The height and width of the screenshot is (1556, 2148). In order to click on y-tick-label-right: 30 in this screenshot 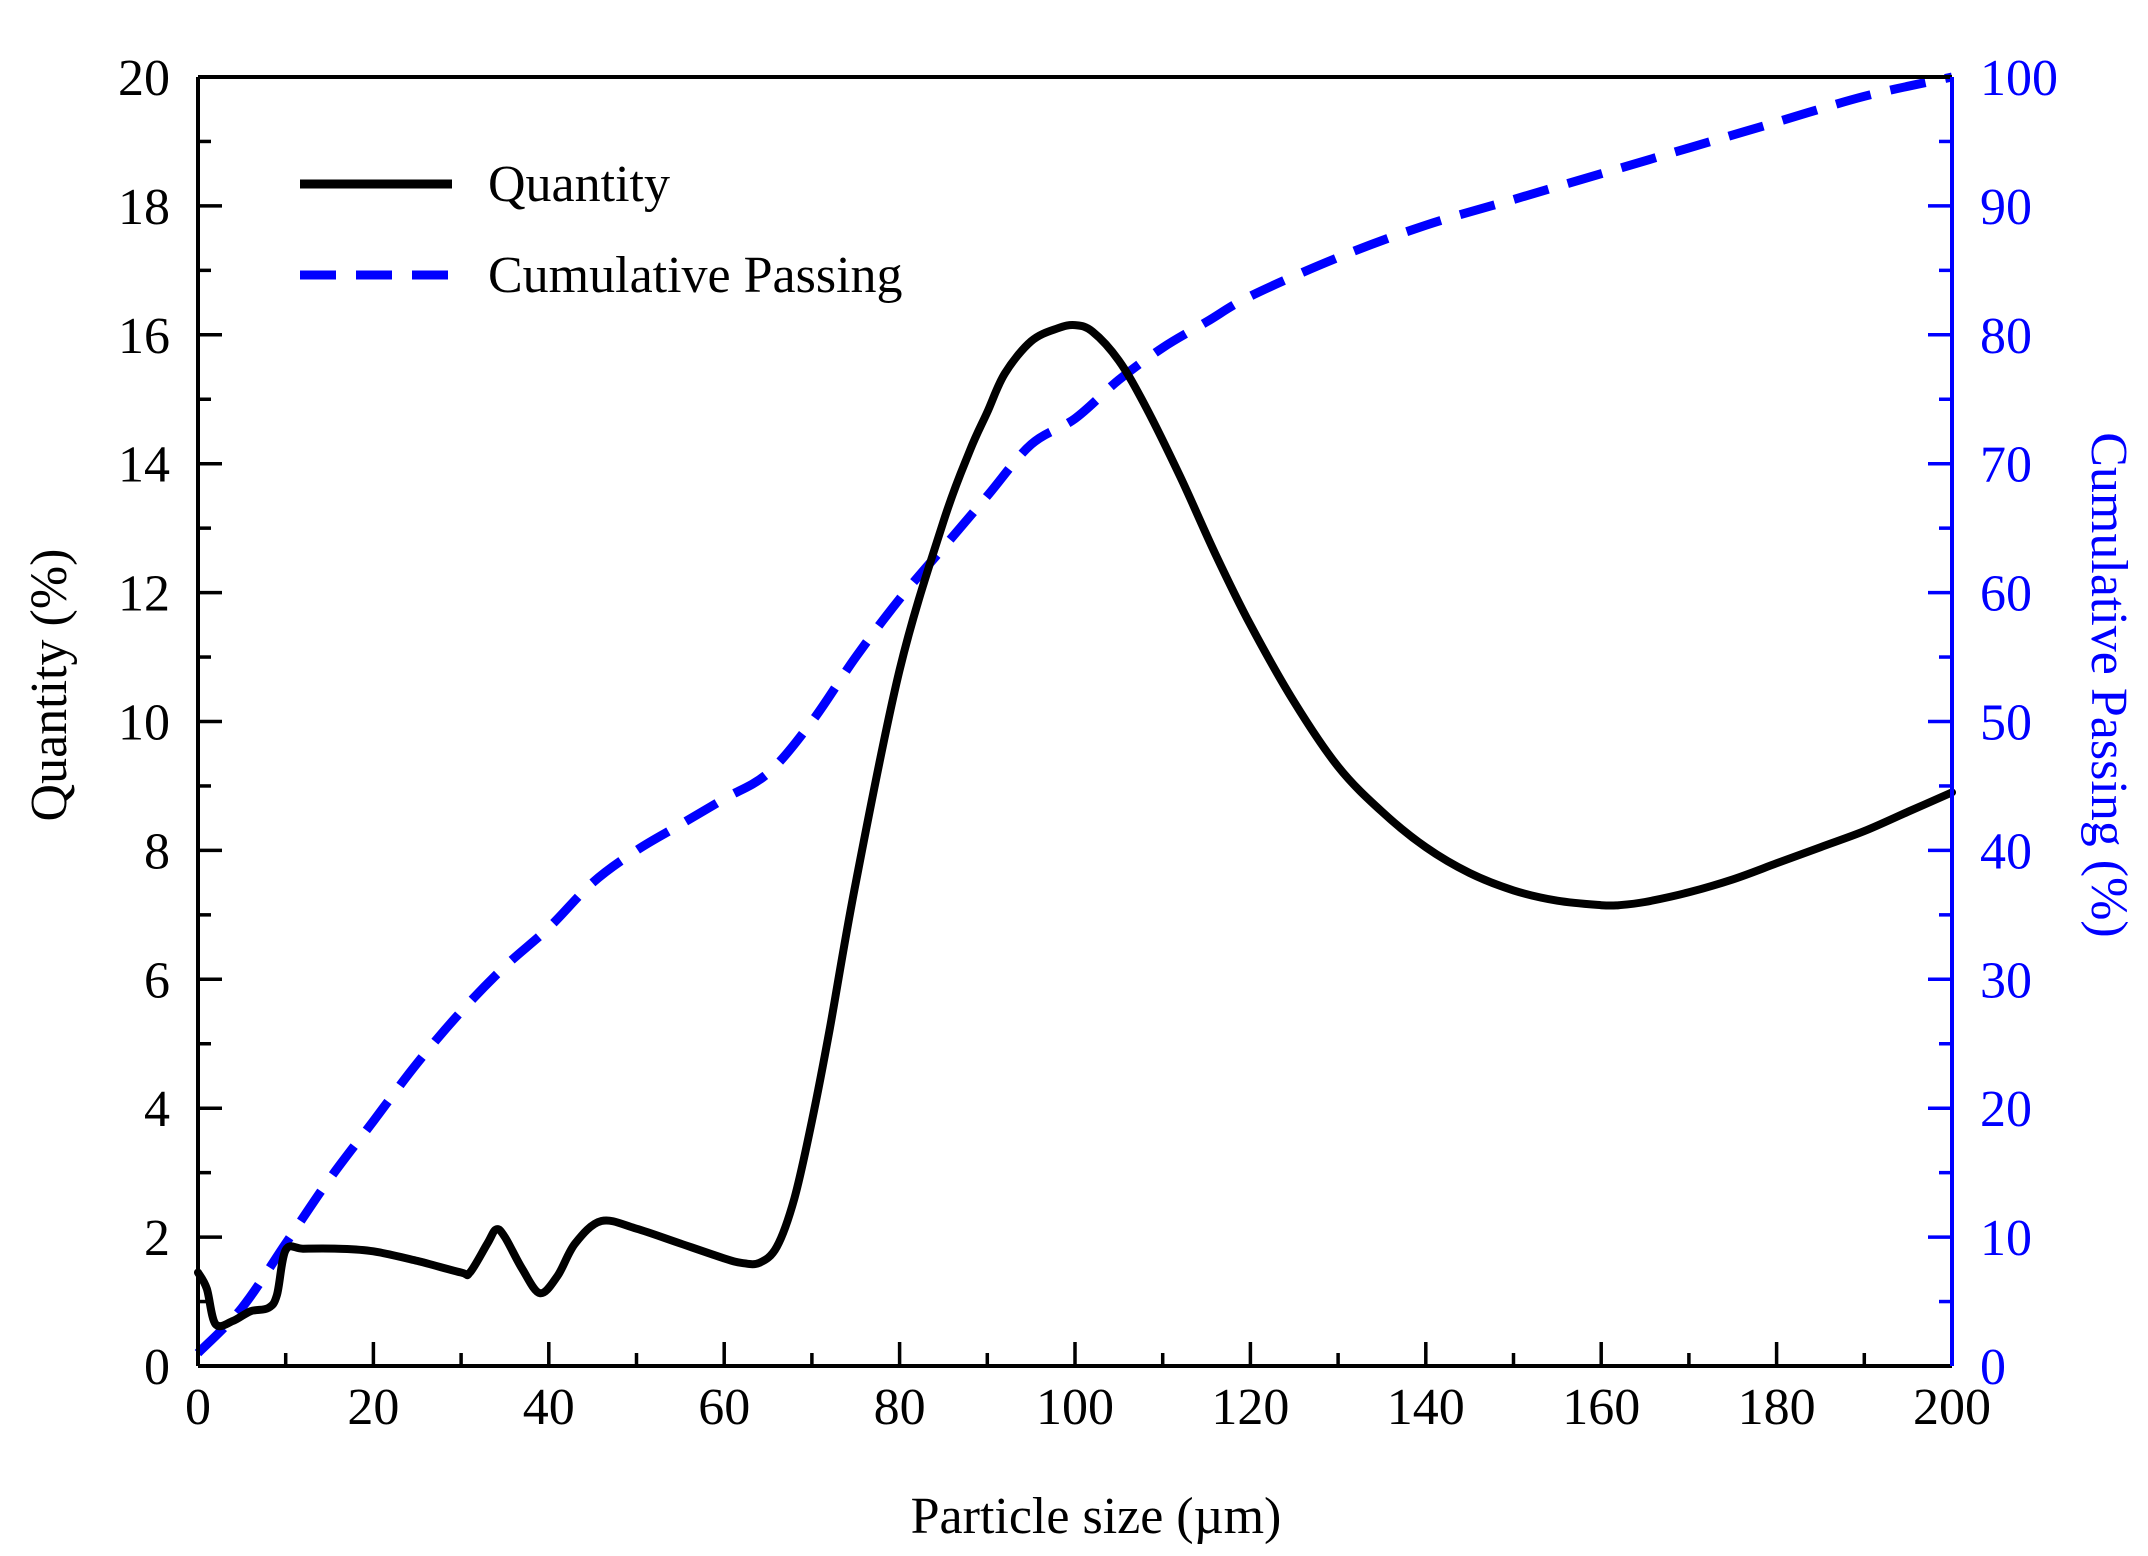, I will do `click(2006, 980)`.